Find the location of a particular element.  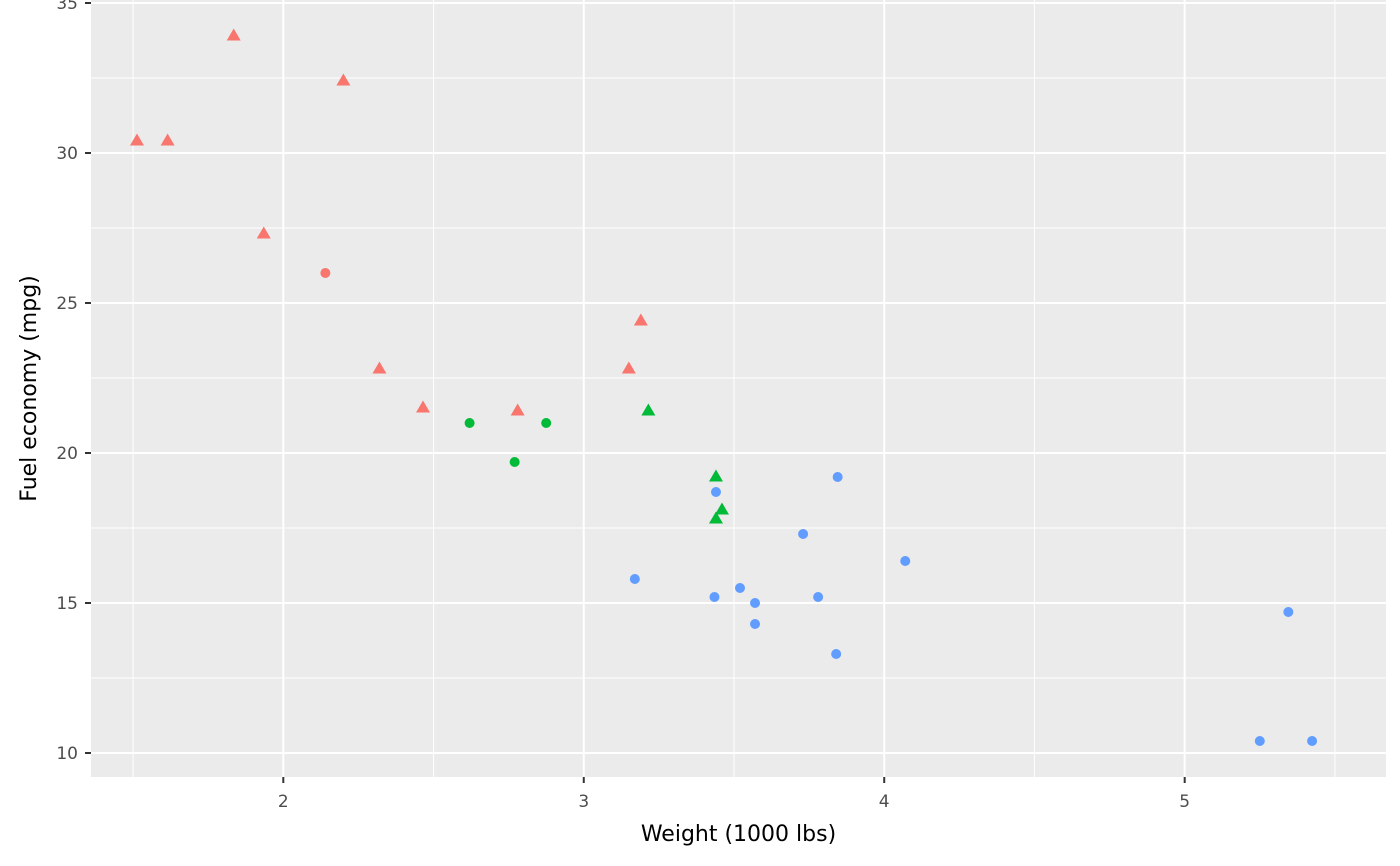

y-tick-label: 30 is located at coordinates (67, 154).